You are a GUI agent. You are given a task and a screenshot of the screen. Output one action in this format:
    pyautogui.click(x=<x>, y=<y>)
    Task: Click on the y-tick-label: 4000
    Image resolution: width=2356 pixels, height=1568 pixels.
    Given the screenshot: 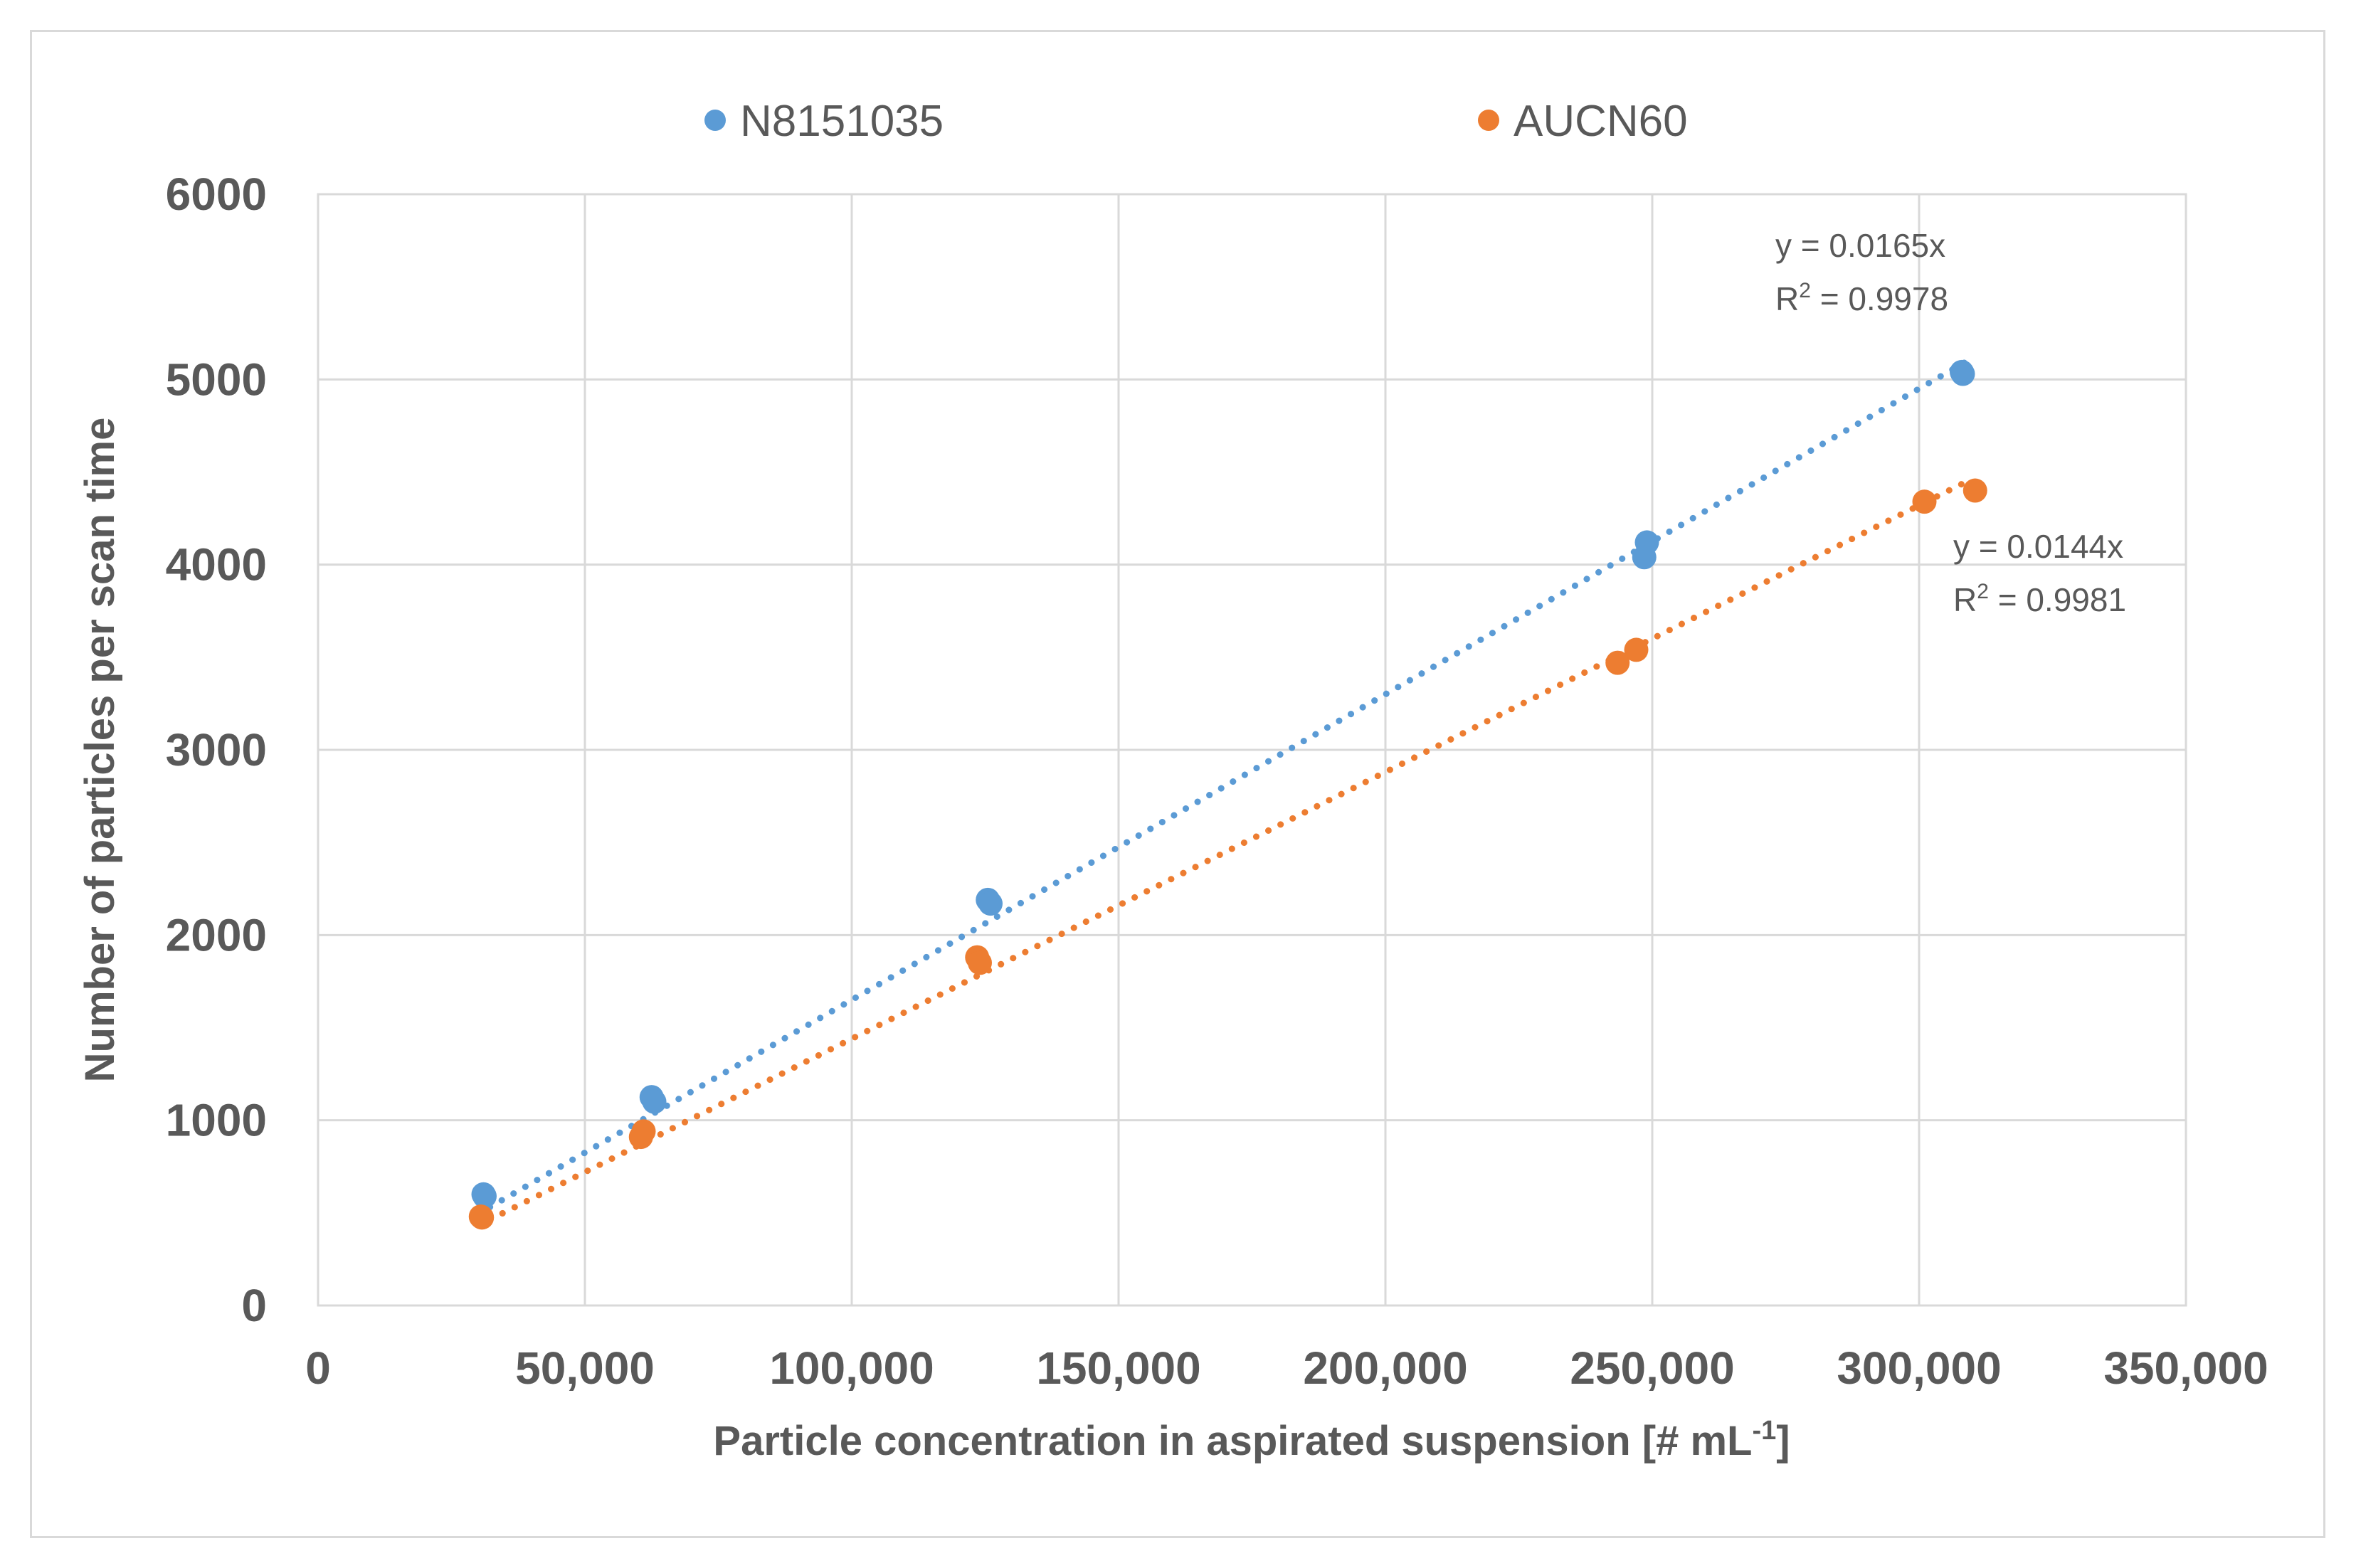 What is the action you would take?
    pyautogui.click(x=216, y=564)
    